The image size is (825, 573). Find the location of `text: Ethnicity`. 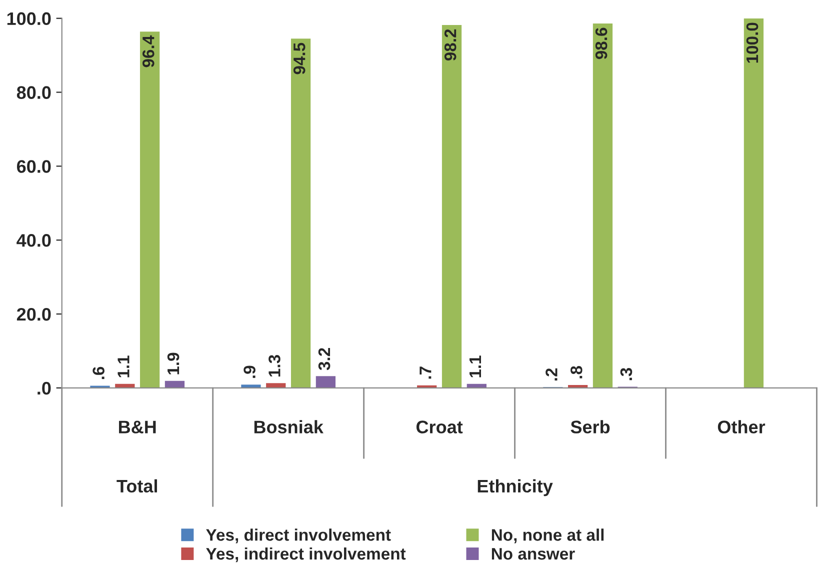

text: Ethnicity is located at coordinates (515, 487).